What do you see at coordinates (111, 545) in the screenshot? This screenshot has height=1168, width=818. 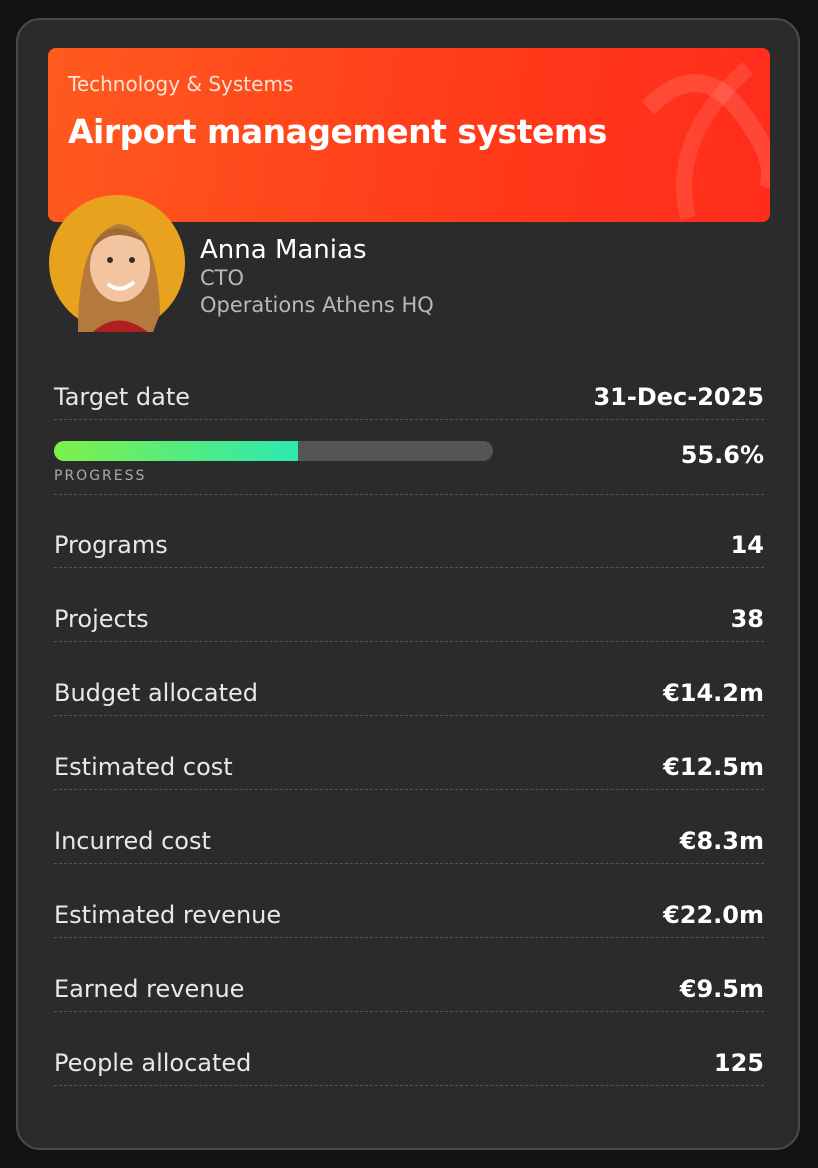 I see `row-label: Programs` at bounding box center [111, 545].